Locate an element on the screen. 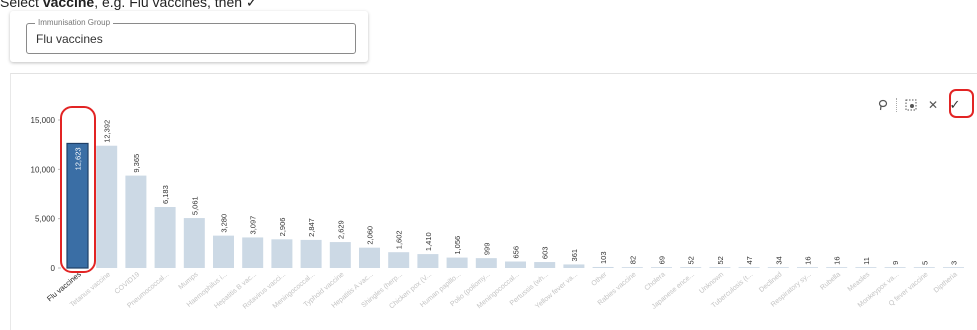 This screenshot has height=330, width=977. bar-value-label: 47 is located at coordinates (749, 260).